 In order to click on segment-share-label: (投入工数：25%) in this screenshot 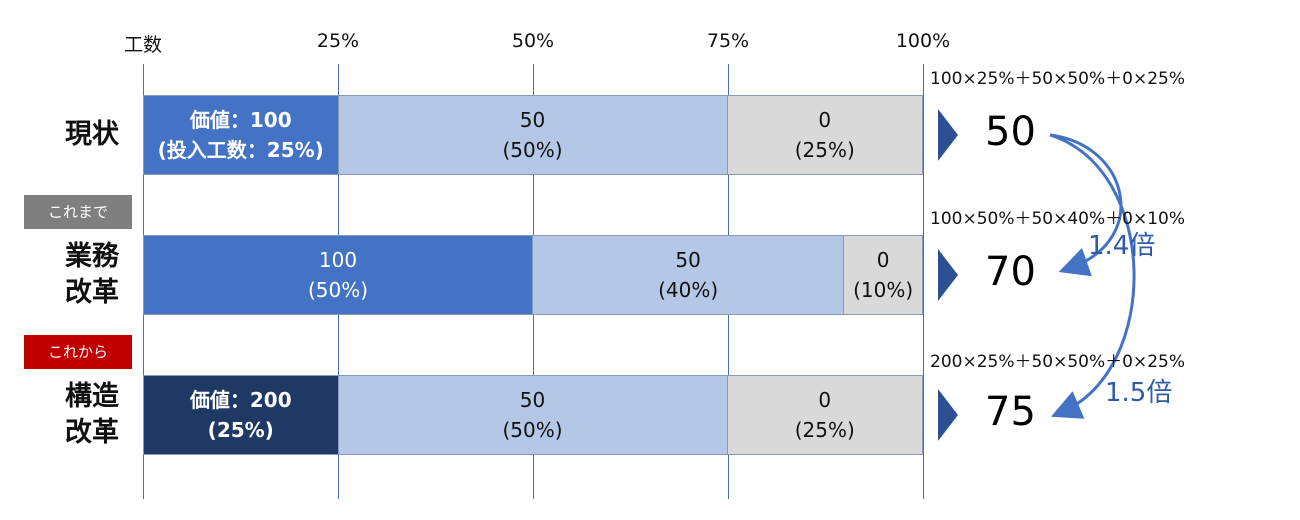, I will do `click(240, 150)`.